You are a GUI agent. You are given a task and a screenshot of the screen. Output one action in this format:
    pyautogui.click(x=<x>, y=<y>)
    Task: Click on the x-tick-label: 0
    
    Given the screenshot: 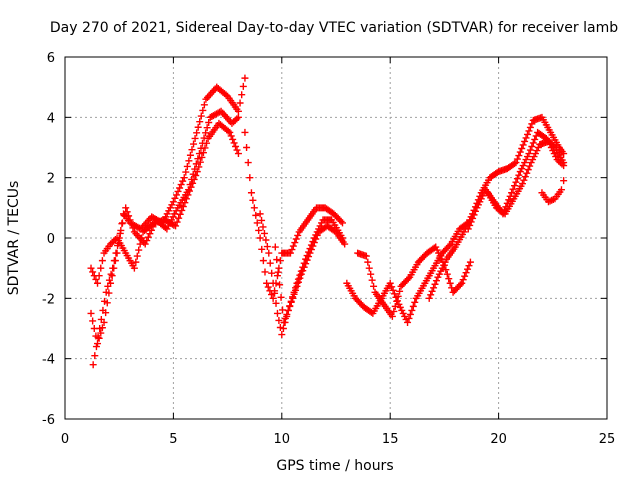 What is the action you would take?
    pyautogui.click(x=65, y=439)
    